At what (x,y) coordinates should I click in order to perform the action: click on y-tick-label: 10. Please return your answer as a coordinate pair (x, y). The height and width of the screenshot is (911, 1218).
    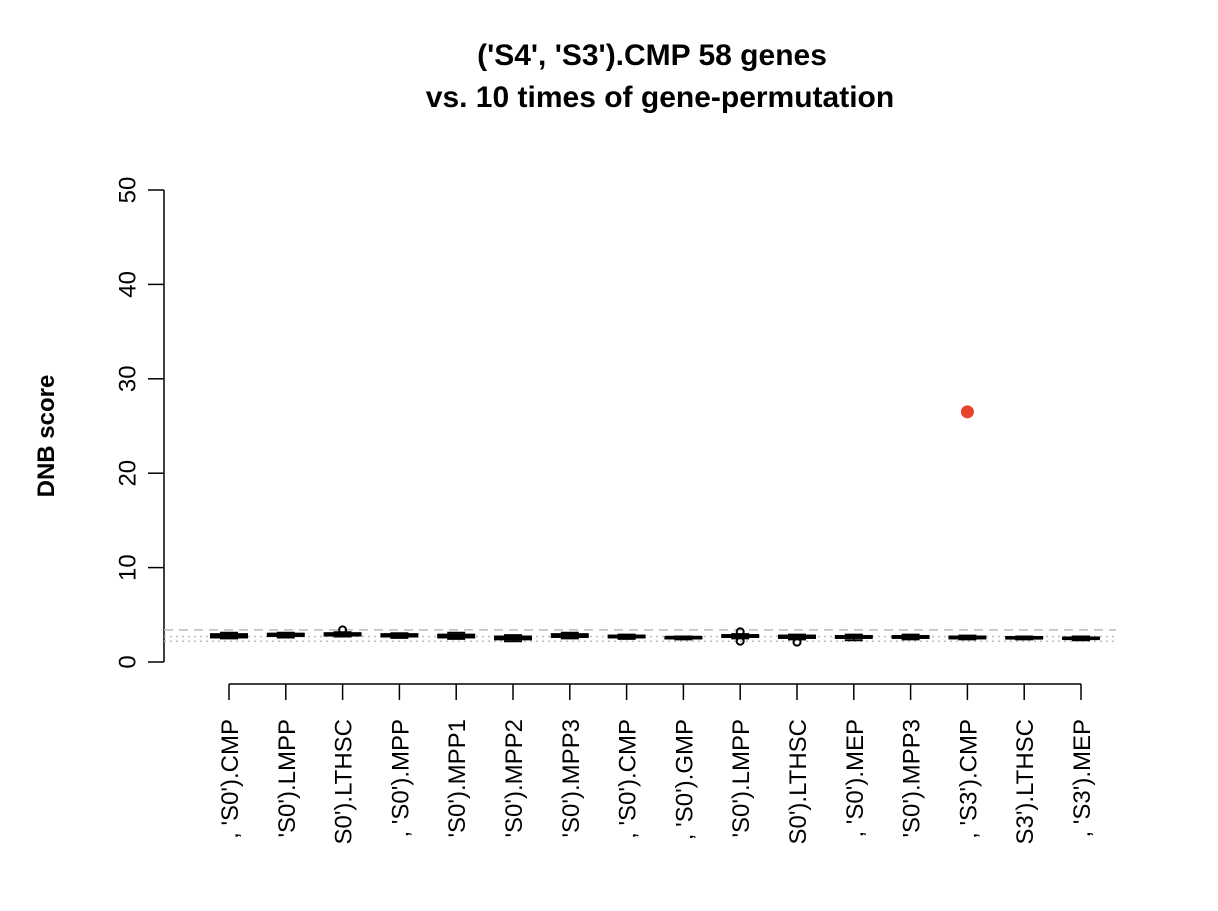
    Looking at the image, I should click on (128, 567).